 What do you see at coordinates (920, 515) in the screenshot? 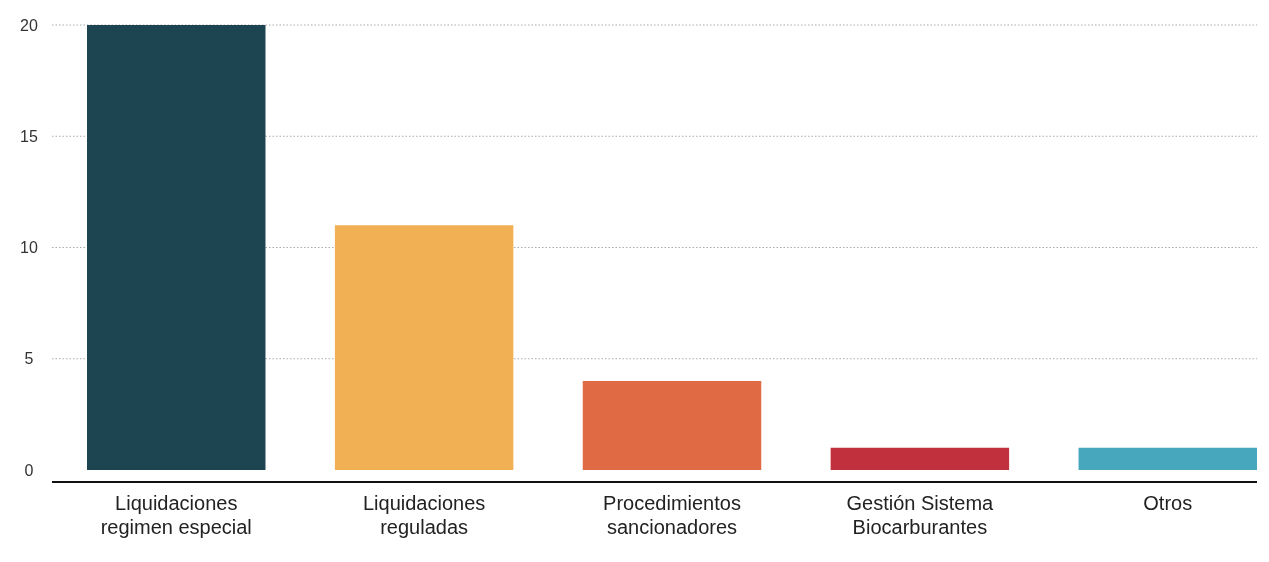
I see `x-tick-label: Gestión Sistema Biocarburantes` at bounding box center [920, 515].